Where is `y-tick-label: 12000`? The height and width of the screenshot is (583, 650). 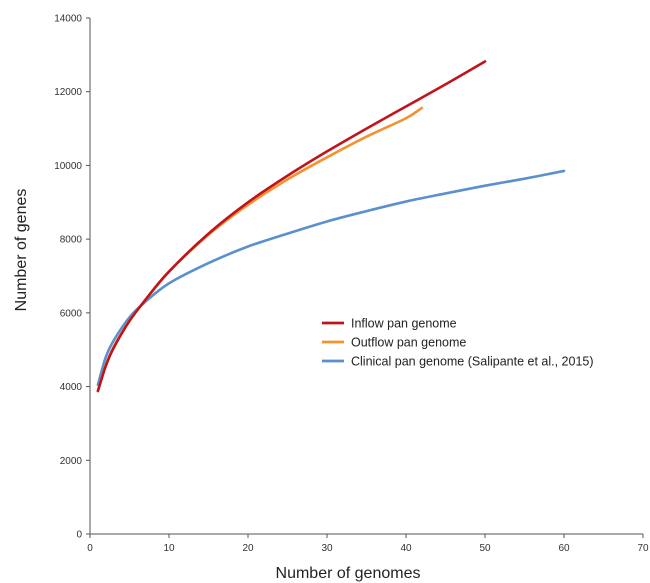 y-tick-label: 12000 is located at coordinates (68, 92).